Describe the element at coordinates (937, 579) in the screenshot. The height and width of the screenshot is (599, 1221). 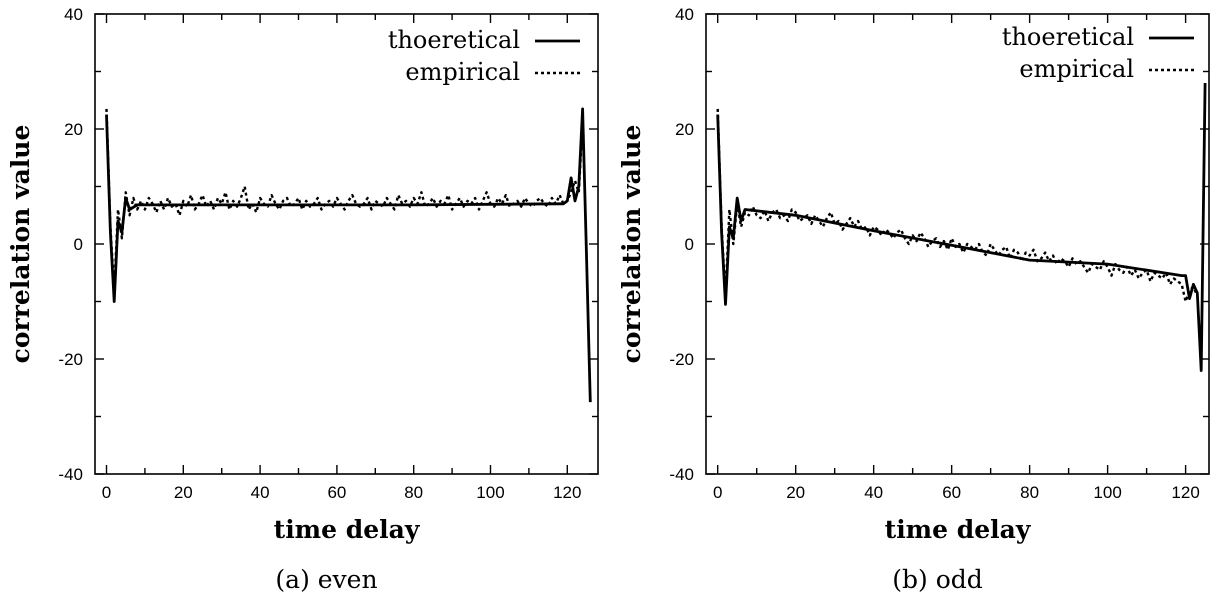
I see `chart-caption: (b) odd` at that location.